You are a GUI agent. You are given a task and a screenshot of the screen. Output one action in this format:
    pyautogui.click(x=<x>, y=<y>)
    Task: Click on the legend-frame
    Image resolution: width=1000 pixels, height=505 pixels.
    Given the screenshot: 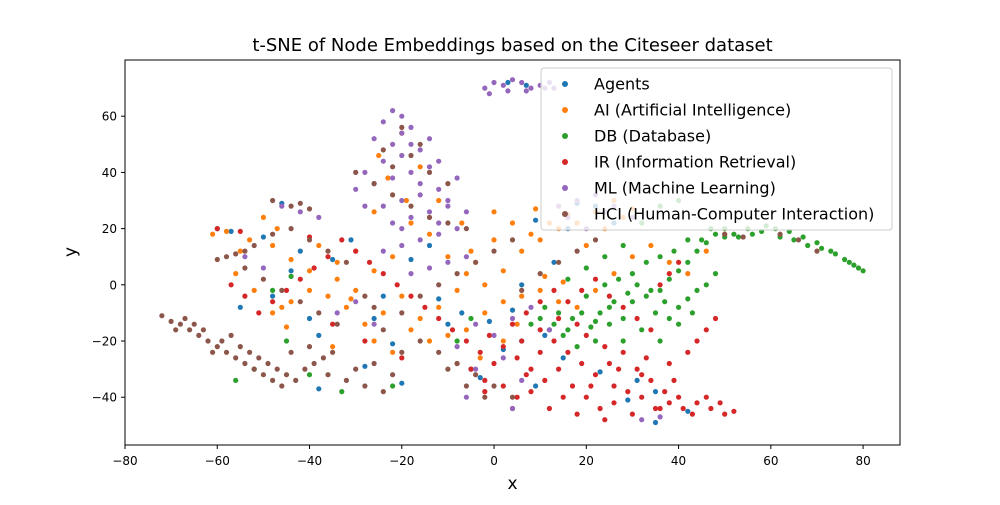 What is the action you would take?
    pyautogui.click(x=716, y=149)
    